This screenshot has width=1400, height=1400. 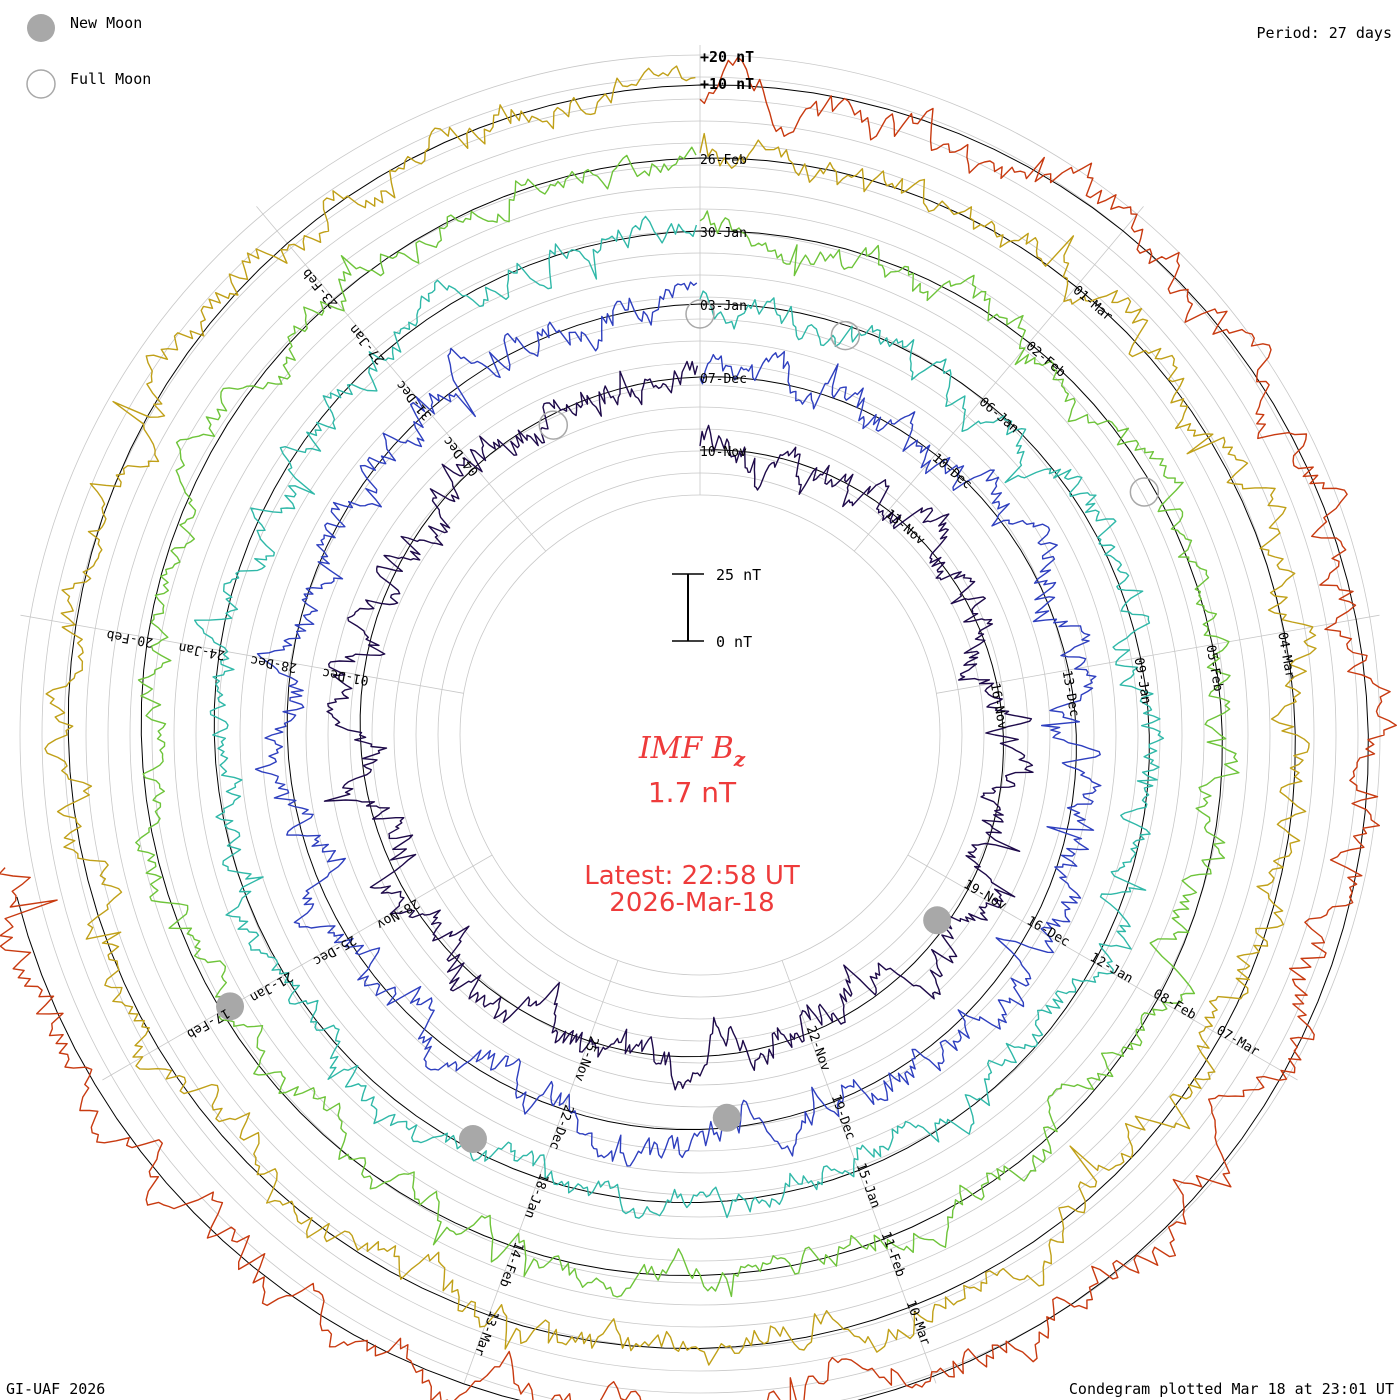 What do you see at coordinates (1231, 1389) in the screenshot?
I see `footer-plot-time: Condegram plotted Mar 18 at 23:01 UT` at bounding box center [1231, 1389].